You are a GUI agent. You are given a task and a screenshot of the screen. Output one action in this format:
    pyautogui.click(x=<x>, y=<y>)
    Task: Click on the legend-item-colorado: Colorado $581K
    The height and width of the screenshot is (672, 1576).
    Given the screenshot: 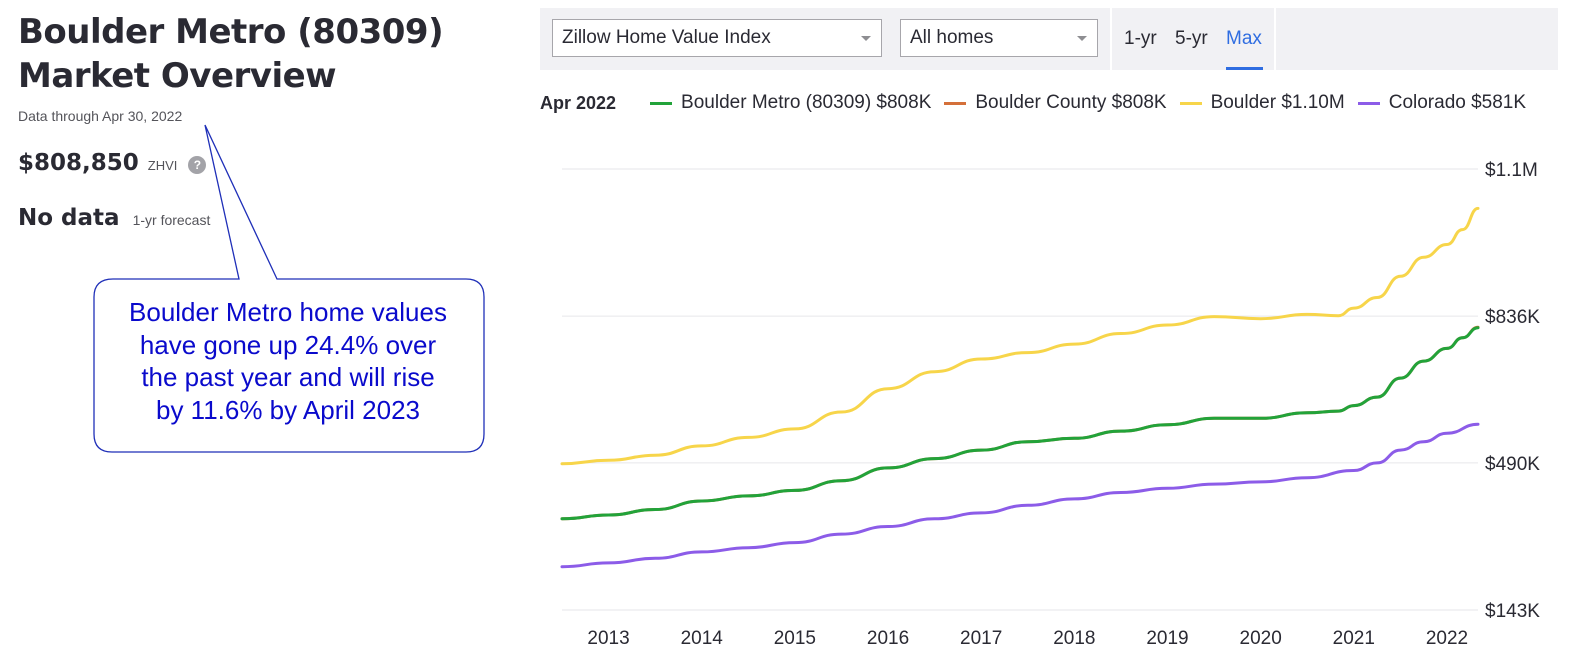 What is the action you would take?
    pyautogui.click(x=1442, y=103)
    